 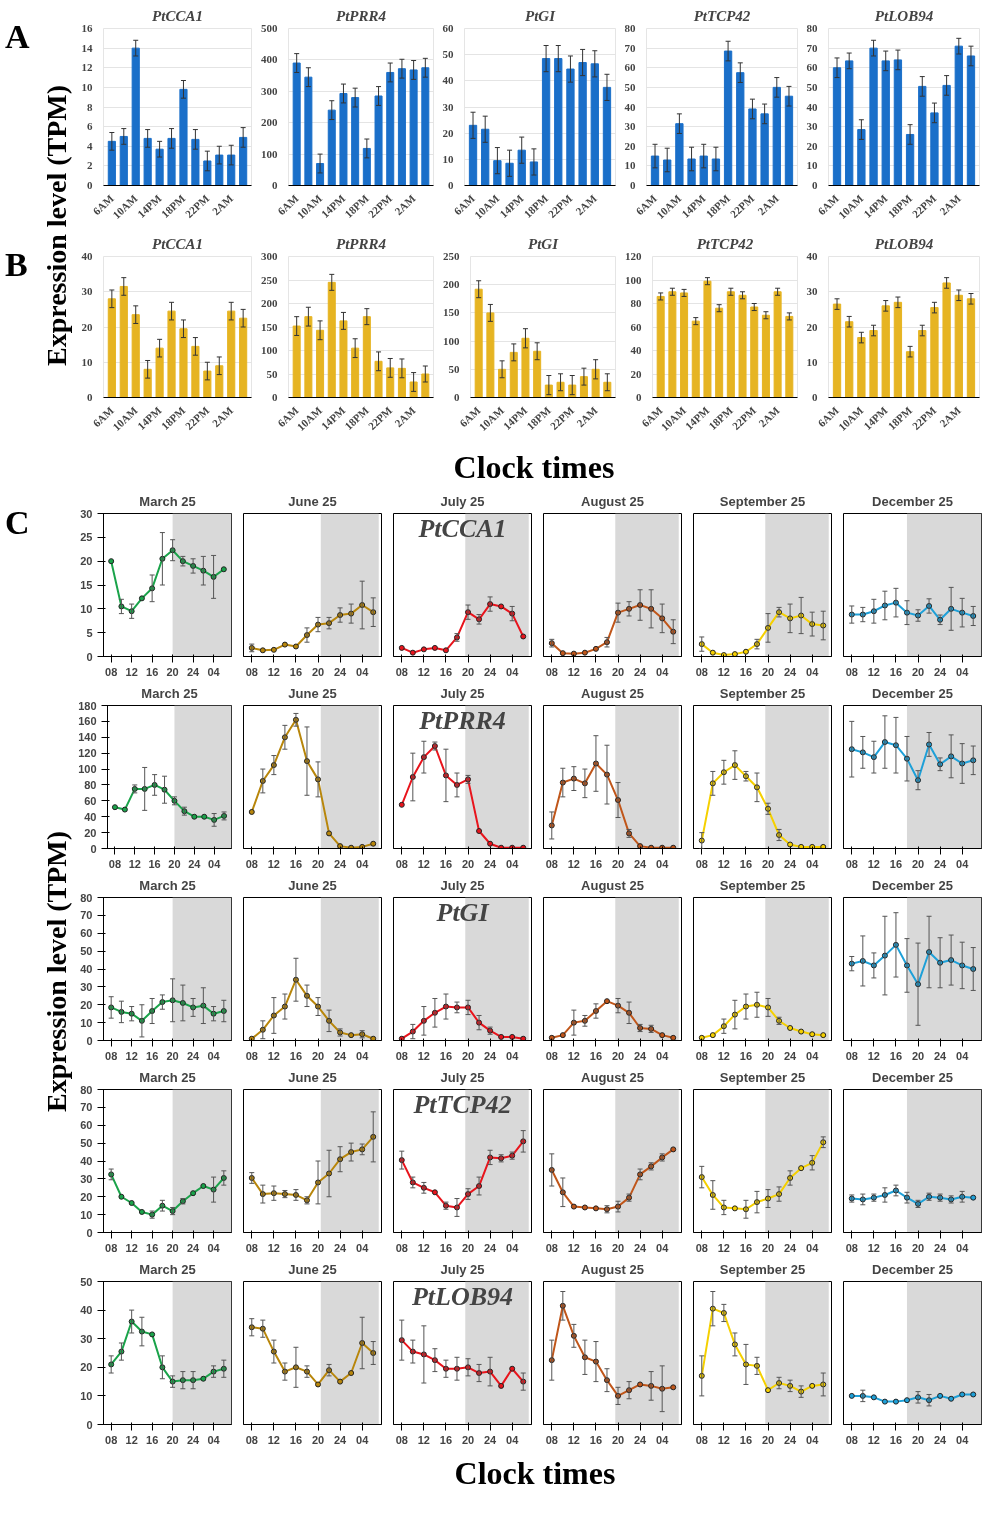 I want to click on y-tick-label: 6, so click(x=90, y=126).